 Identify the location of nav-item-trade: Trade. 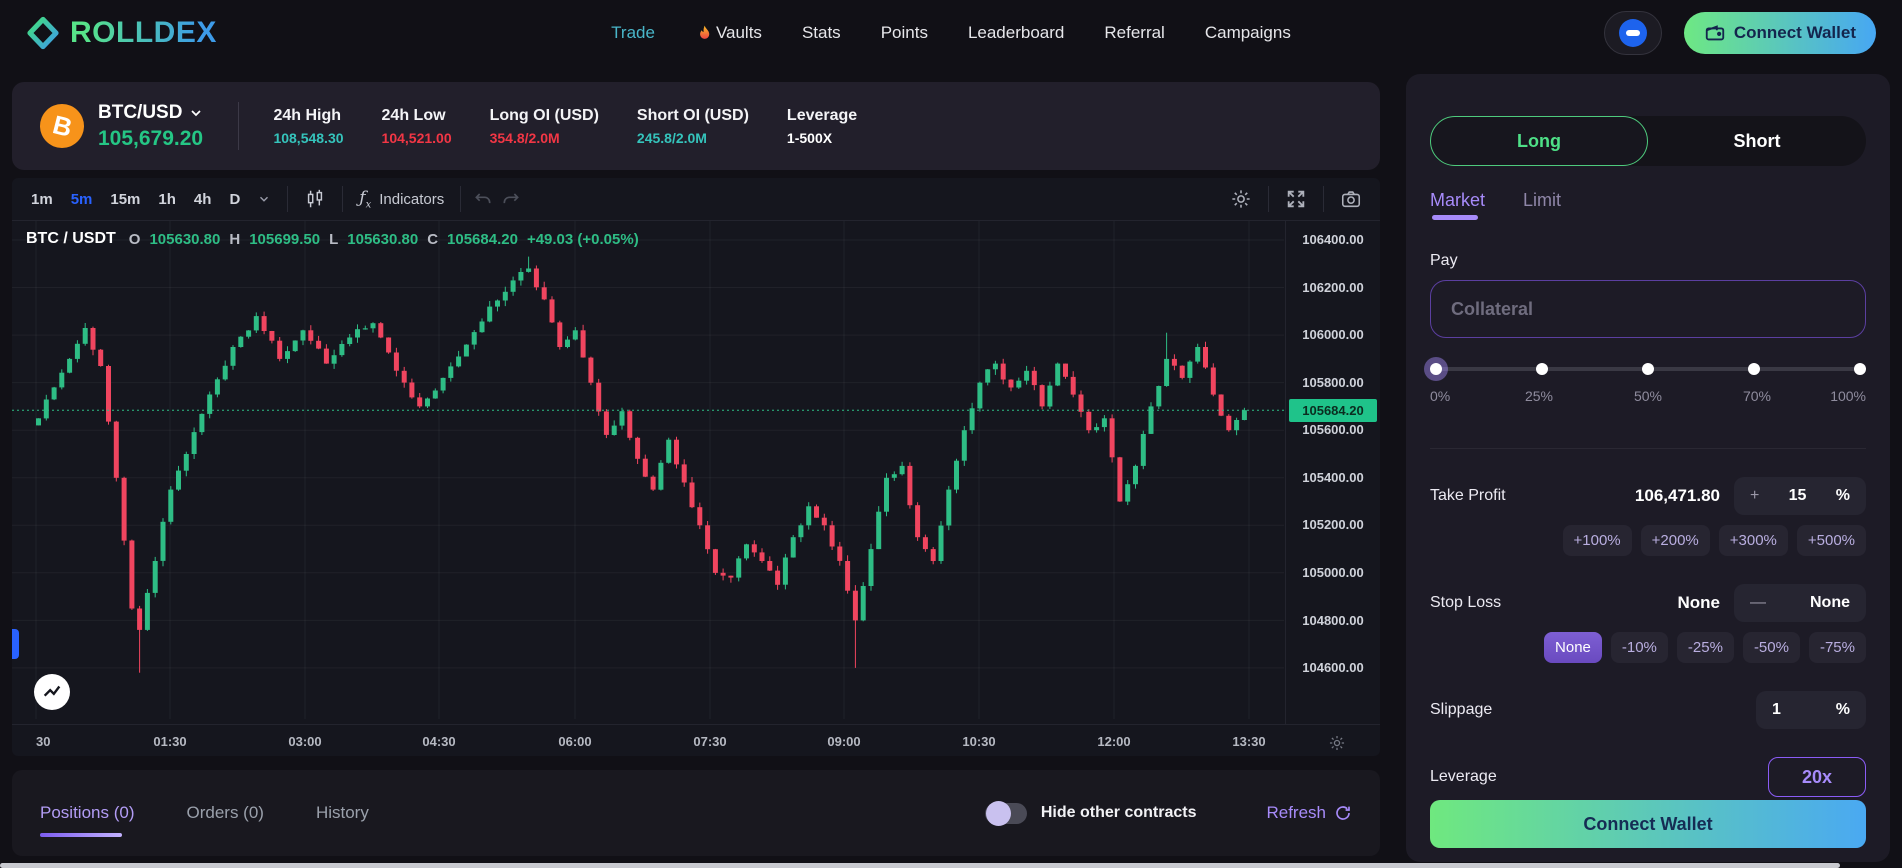
(633, 33).